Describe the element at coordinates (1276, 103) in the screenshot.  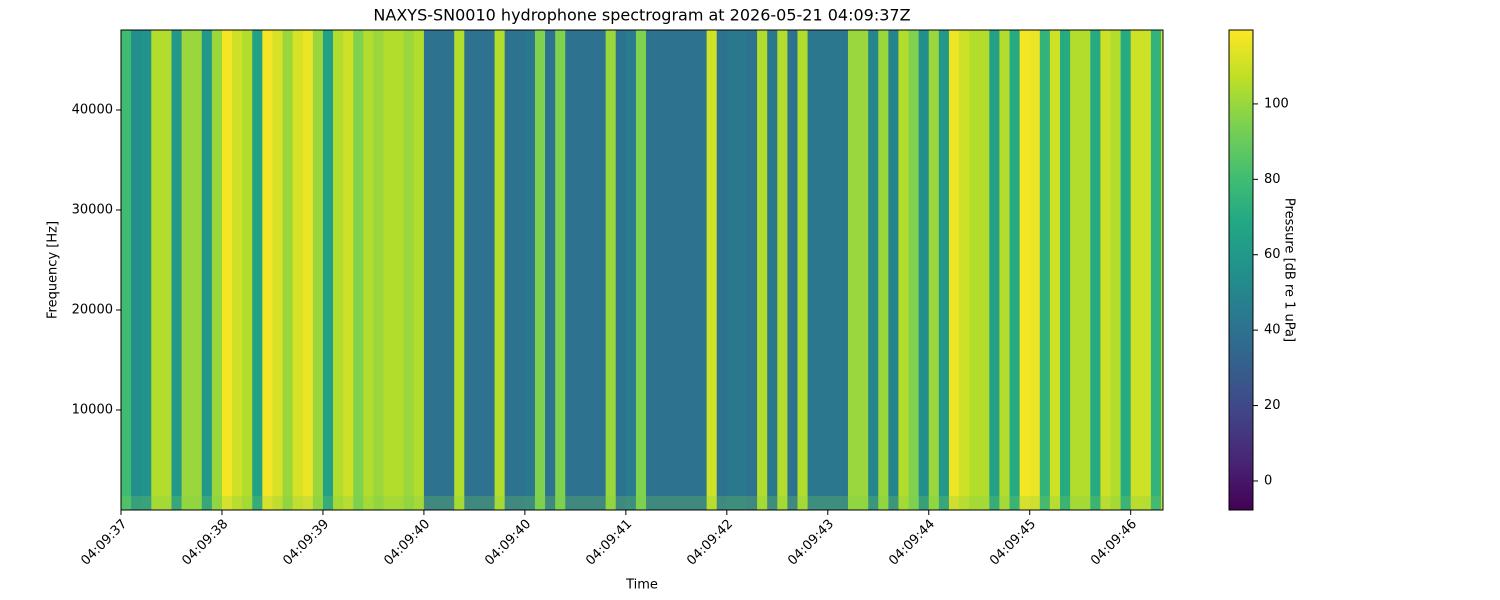
I see `colorbar-tick-label: 100` at that location.